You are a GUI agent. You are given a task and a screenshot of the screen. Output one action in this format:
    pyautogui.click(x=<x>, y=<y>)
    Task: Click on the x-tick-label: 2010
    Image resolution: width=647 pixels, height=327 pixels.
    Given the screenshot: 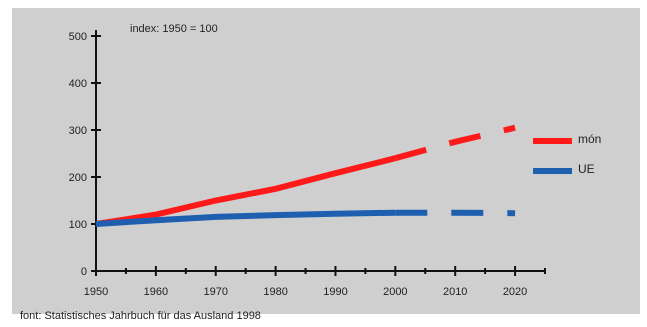 What is the action you would take?
    pyautogui.click(x=455, y=292)
    